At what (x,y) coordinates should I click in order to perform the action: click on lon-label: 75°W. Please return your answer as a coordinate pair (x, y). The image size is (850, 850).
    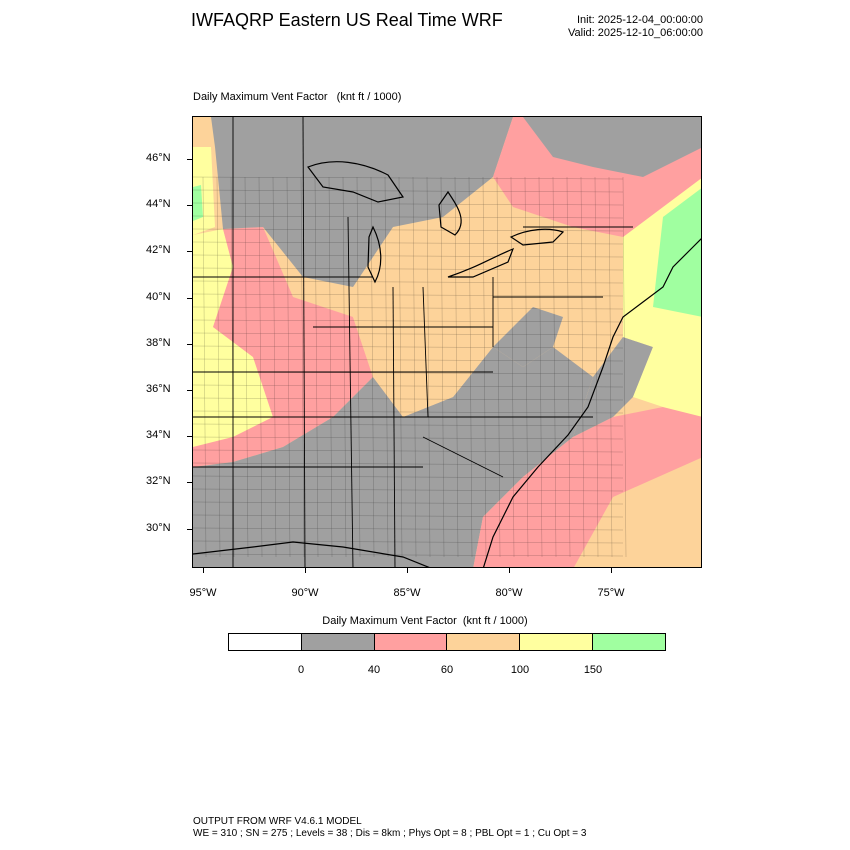
    Looking at the image, I should click on (611, 593).